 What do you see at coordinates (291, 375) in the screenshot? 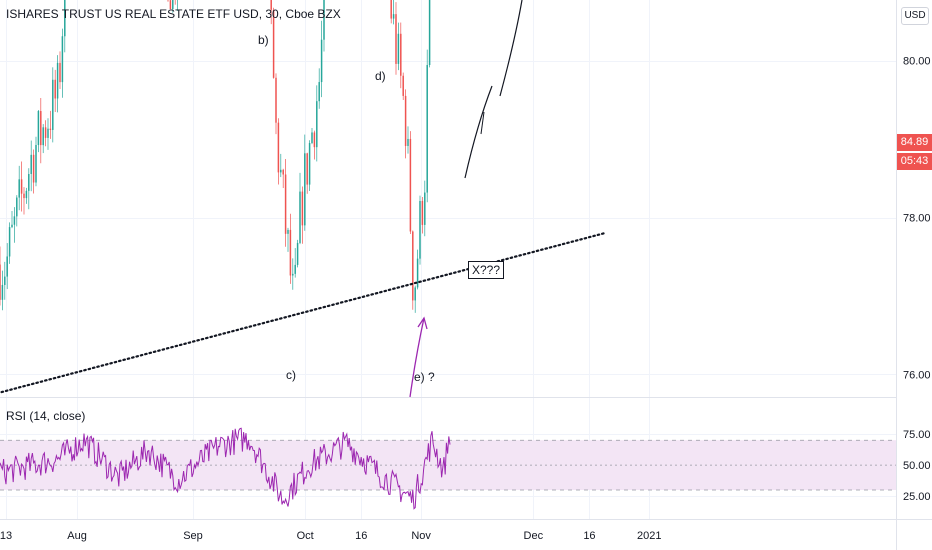
I see `wave-label-c: c)` at bounding box center [291, 375].